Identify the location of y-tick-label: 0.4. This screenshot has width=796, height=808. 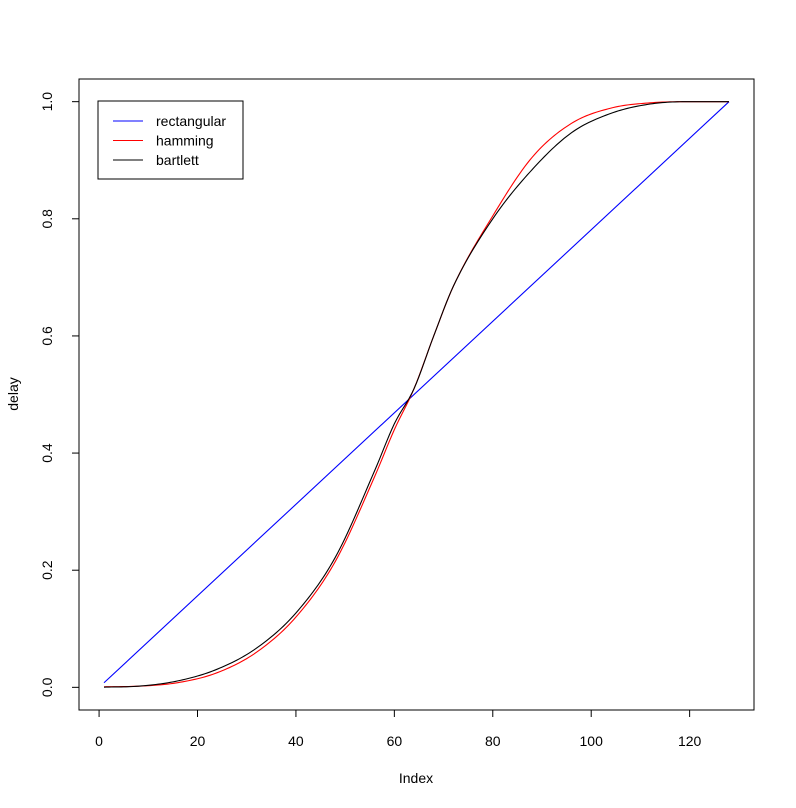
(47, 453).